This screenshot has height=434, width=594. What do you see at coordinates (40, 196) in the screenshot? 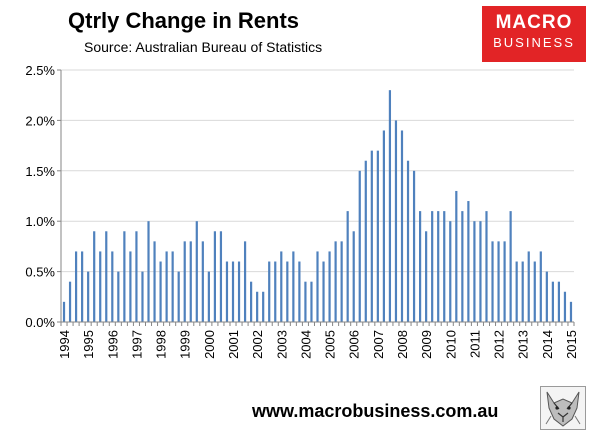
I see `y-tick-labels: 0.0% 0.5% 1.0% 1.5% 2.0% 2.5%` at bounding box center [40, 196].